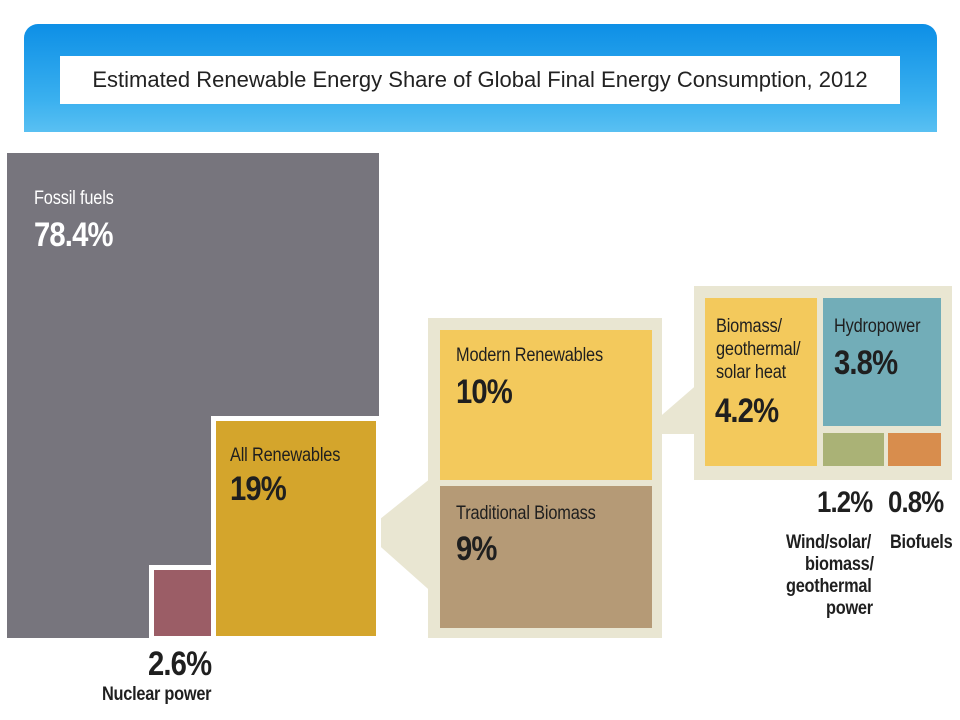 The width and height of the screenshot is (960, 720). What do you see at coordinates (877, 326) in the screenshot?
I see `hydropower-label: Hydropower` at bounding box center [877, 326].